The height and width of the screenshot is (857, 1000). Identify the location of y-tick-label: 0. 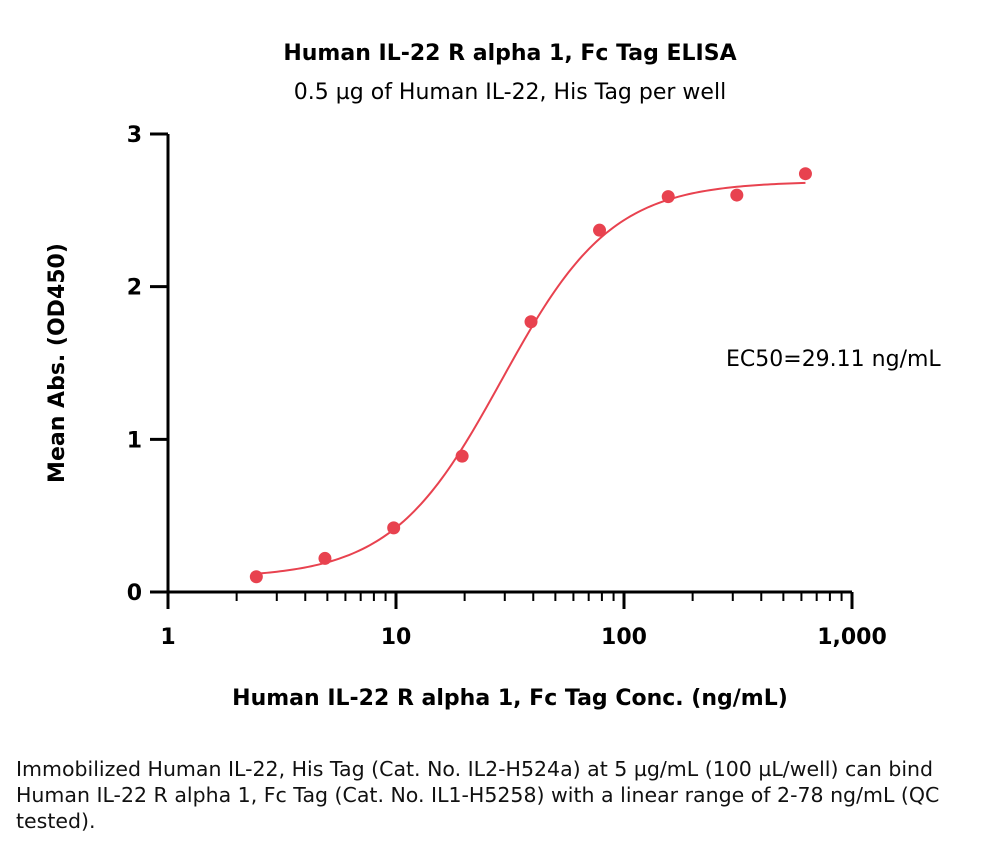
(134, 593).